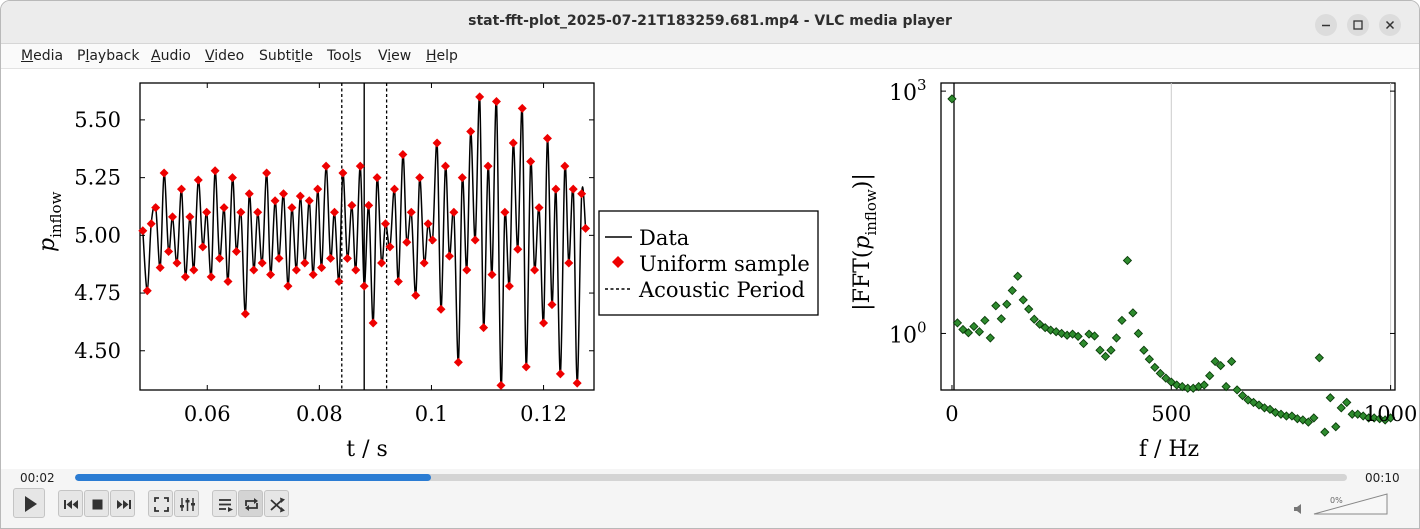 This screenshot has height=529, width=1420. What do you see at coordinates (344, 56) in the screenshot?
I see `menu-tools: Tools` at bounding box center [344, 56].